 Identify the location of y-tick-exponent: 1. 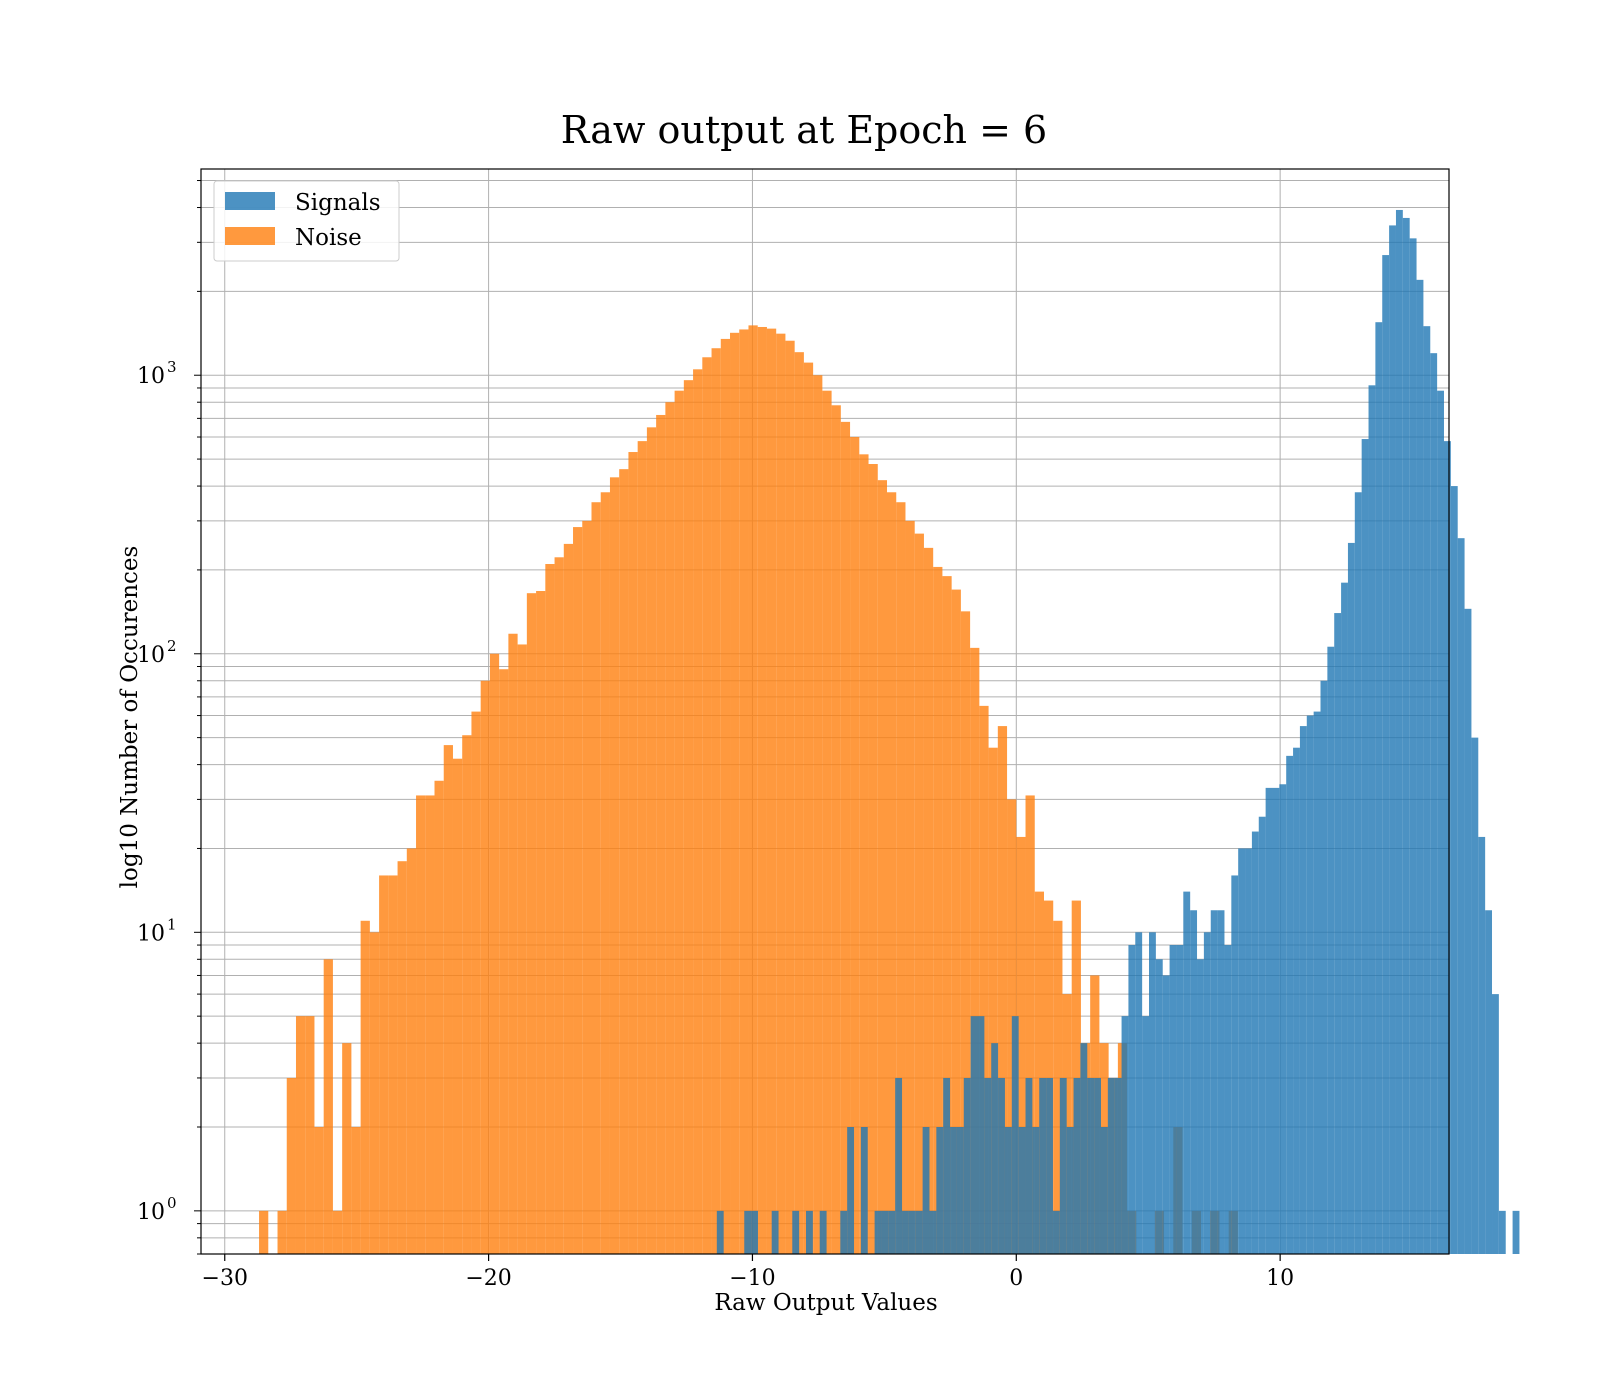
(172, 924).